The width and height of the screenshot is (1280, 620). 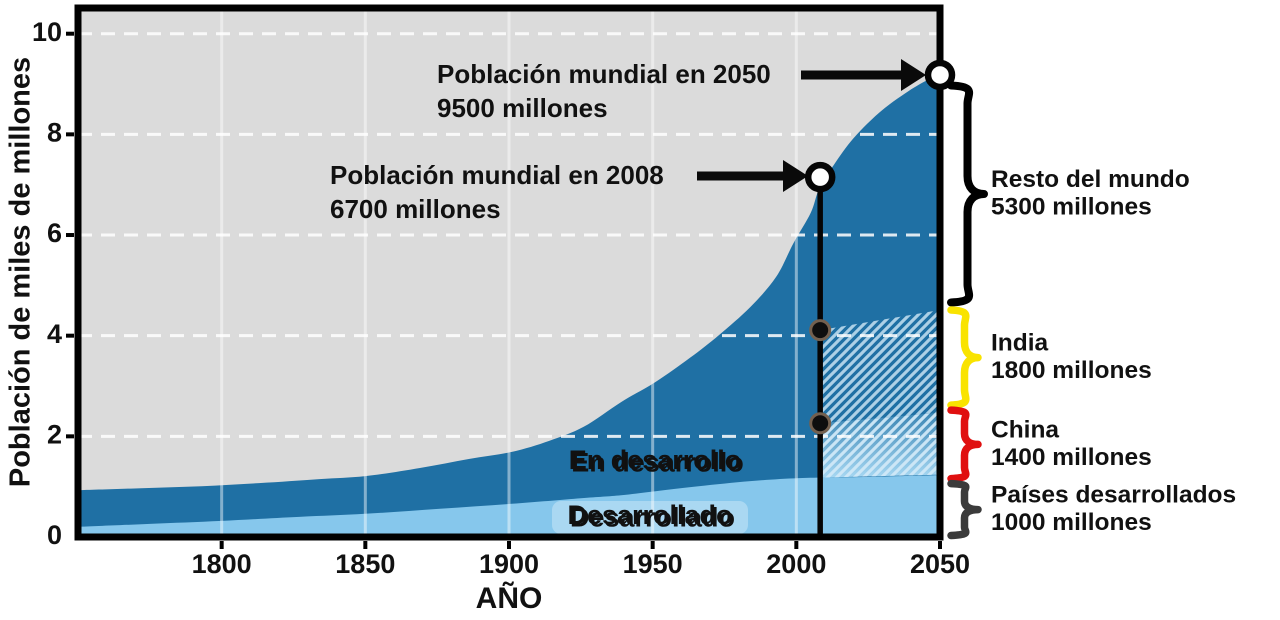 What do you see at coordinates (21, 272) in the screenshot?
I see `y-axis-title: Población de miles de millones` at bounding box center [21, 272].